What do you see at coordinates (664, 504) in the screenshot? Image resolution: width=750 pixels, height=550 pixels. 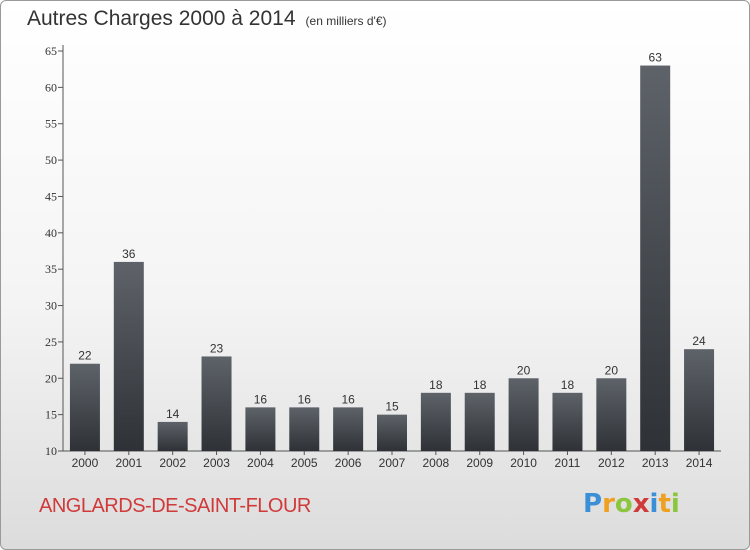 I see `logo-letter: t` at bounding box center [664, 504].